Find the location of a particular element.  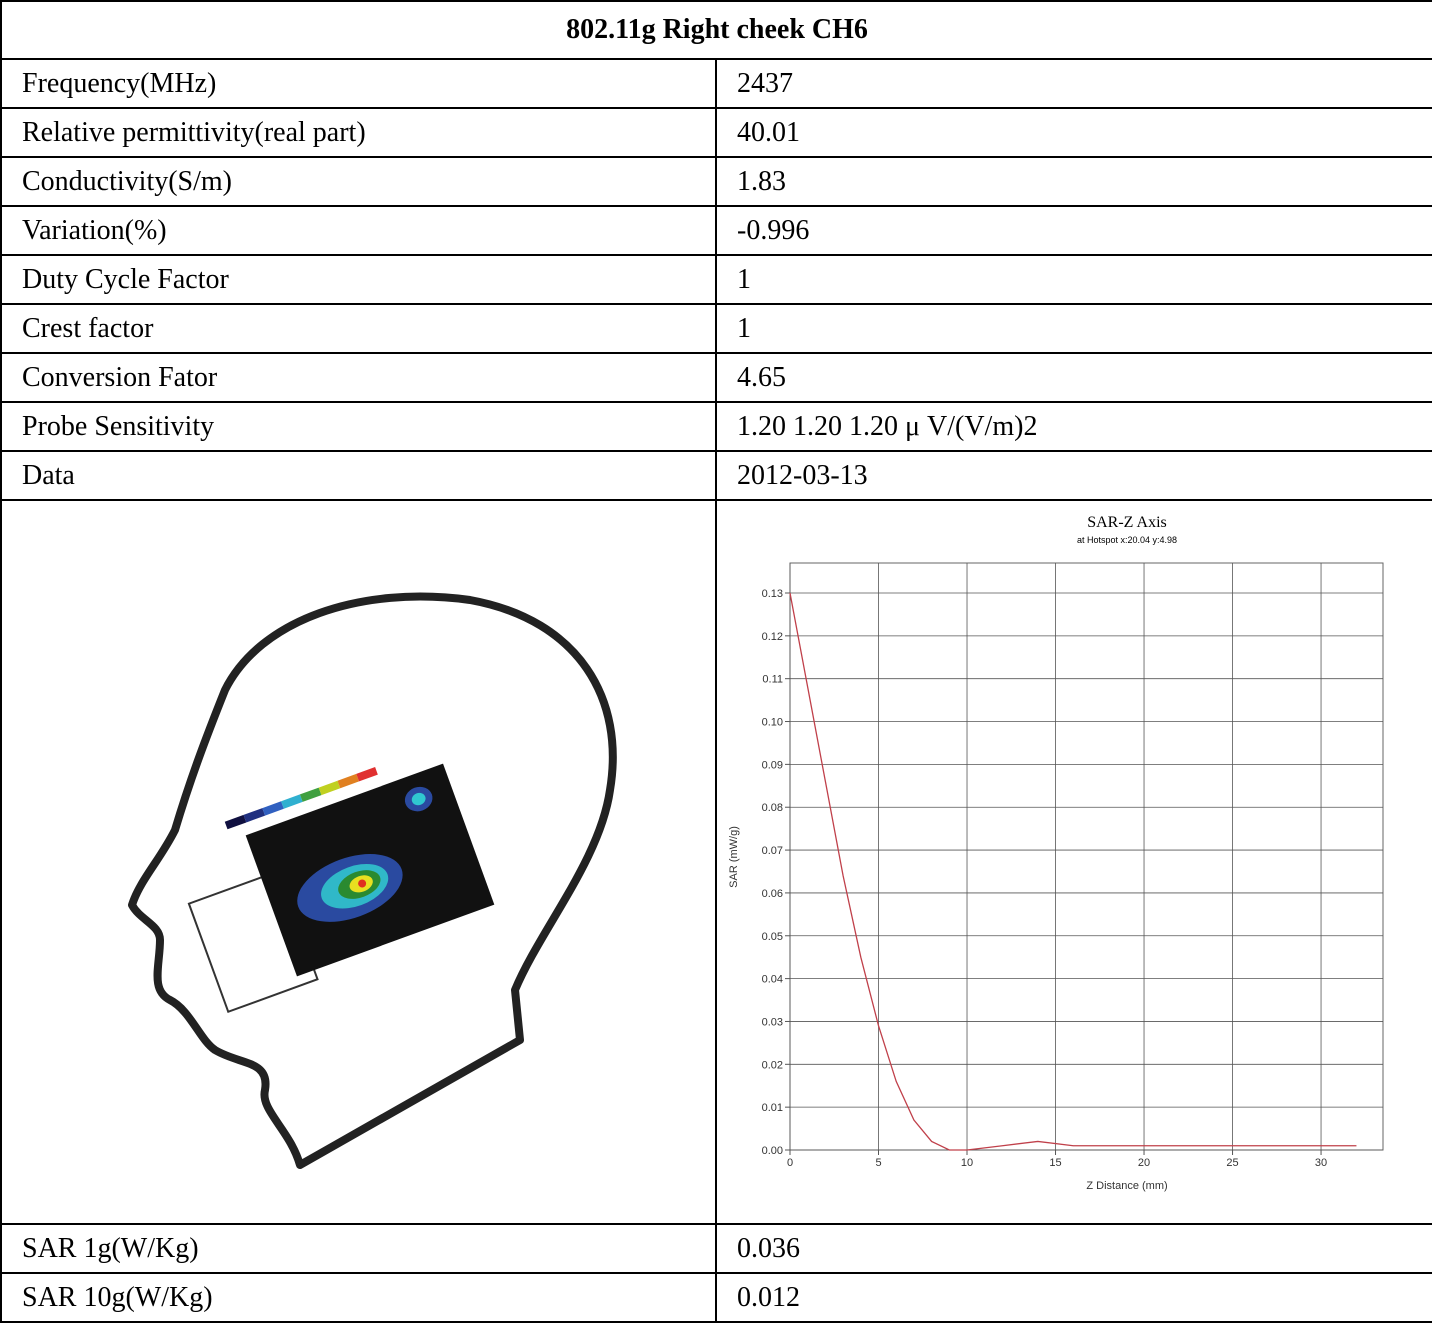

value-cell: 4.65 is located at coordinates (1073, 377).